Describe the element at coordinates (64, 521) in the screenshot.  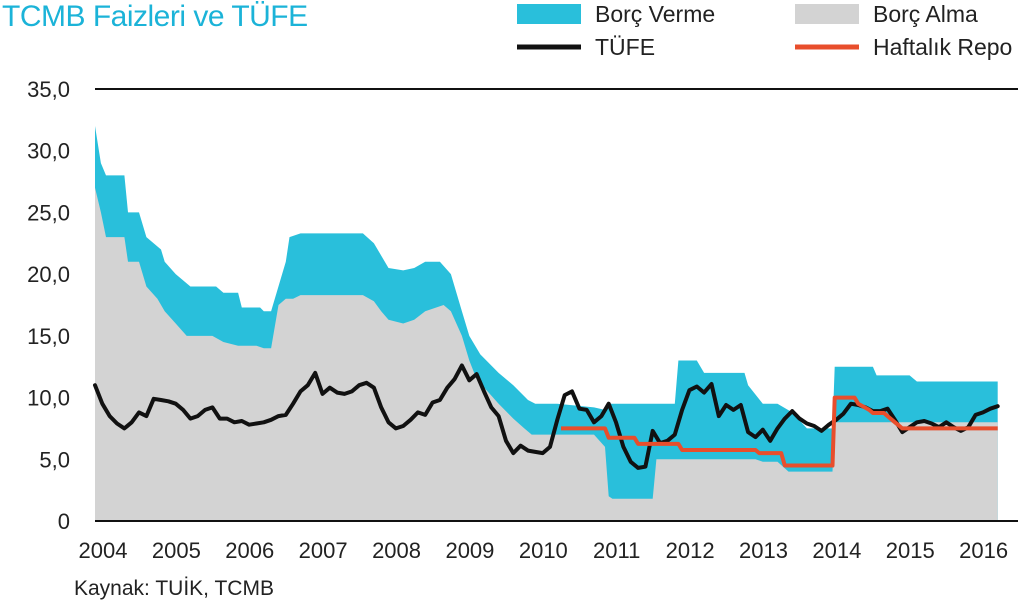
I see `y-tick-label: 0` at that location.